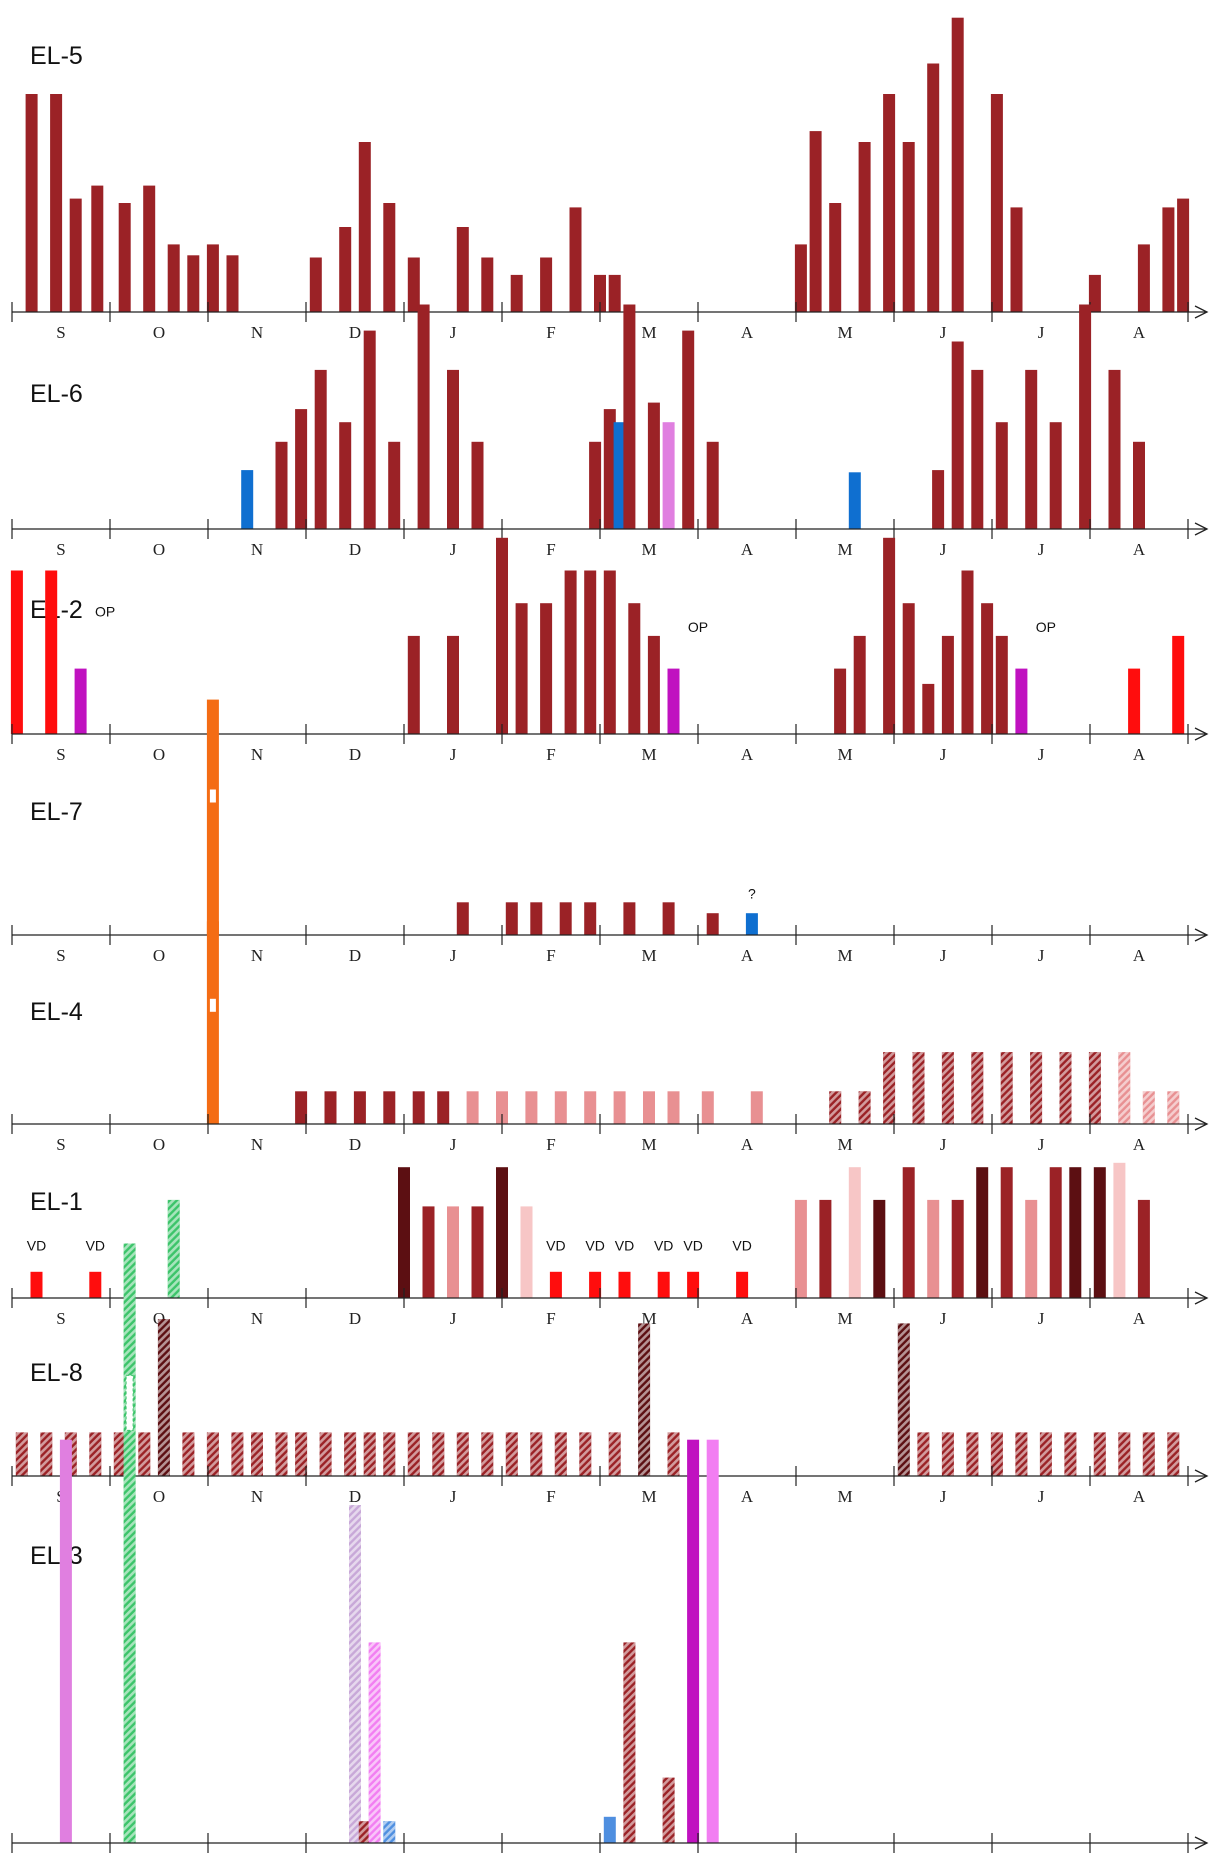 The image size is (1218, 1858). I want to click on panel: EL-2OPOPOPSONDJFMAMJJA, so click(609, 650).